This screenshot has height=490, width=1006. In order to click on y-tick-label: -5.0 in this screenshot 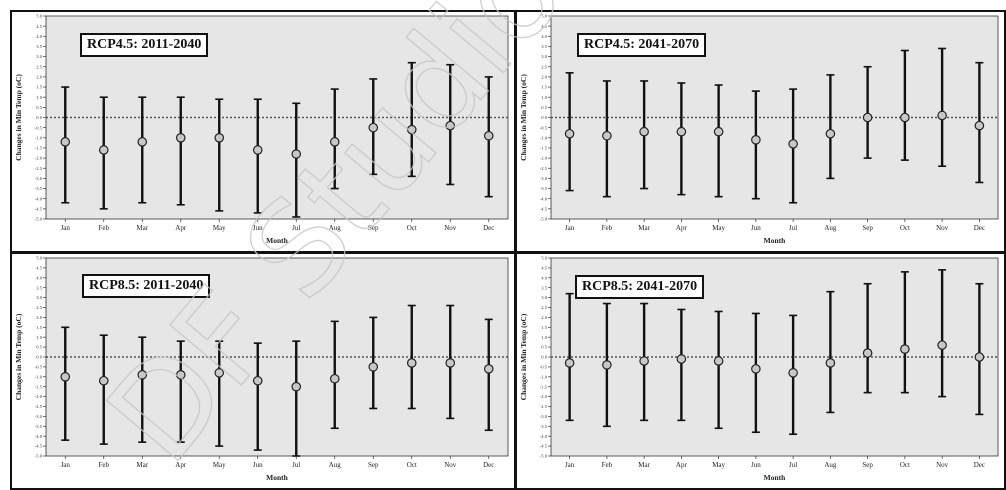, I will do `click(39, 456)`.